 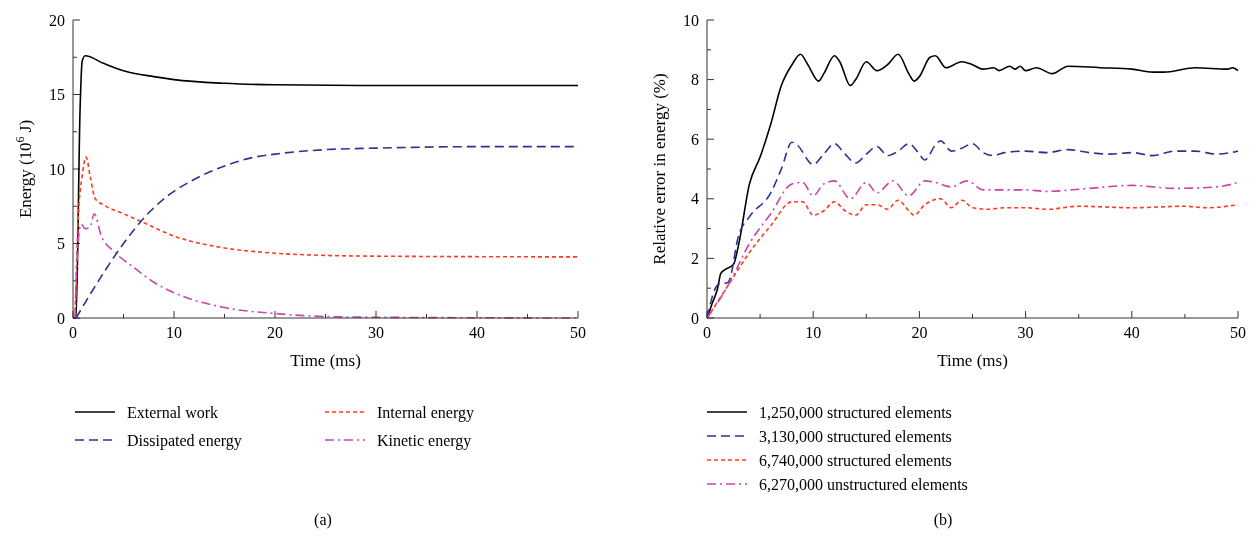 What do you see at coordinates (184, 440) in the screenshot?
I see `legend-label: Dissipated energy` at bounding box center [184, 440].